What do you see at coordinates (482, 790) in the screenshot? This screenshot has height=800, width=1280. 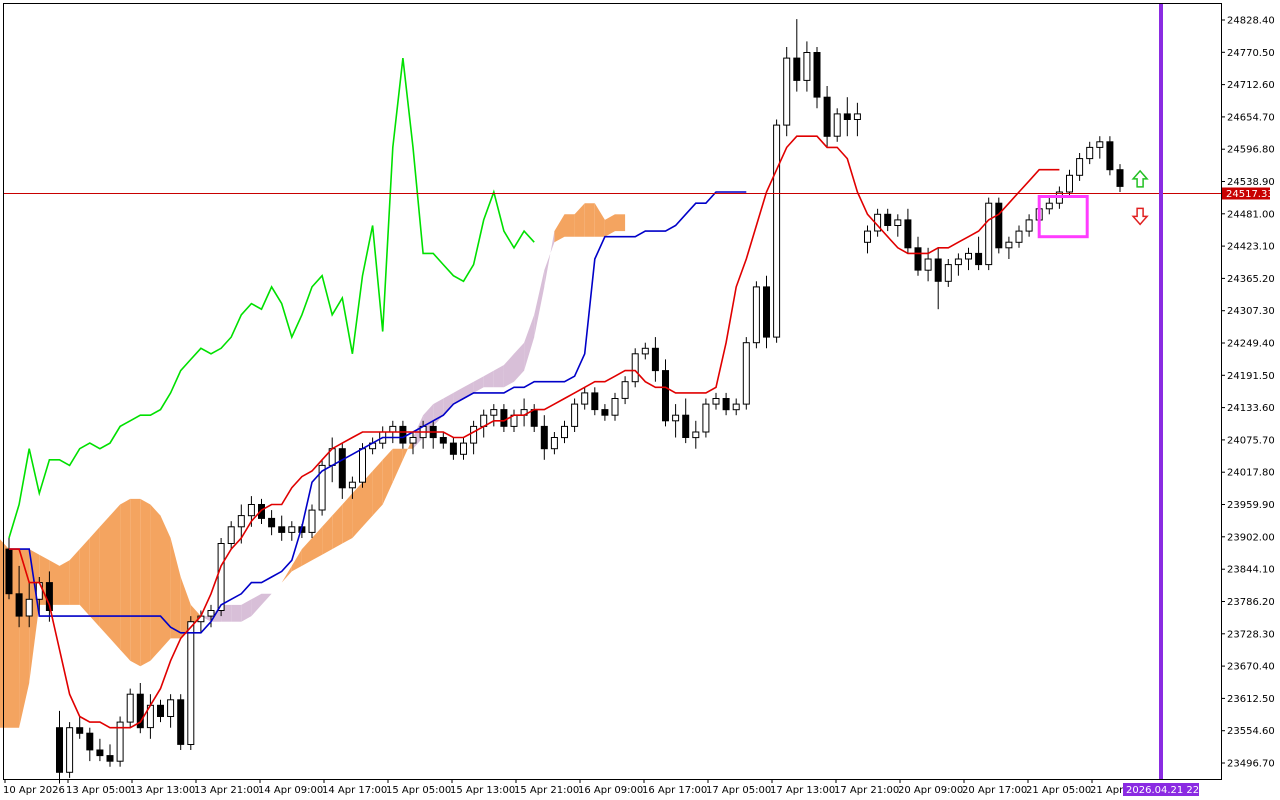 I see `time-tick-label: 15 Apr 13:00` at bounding box center [482, 790].